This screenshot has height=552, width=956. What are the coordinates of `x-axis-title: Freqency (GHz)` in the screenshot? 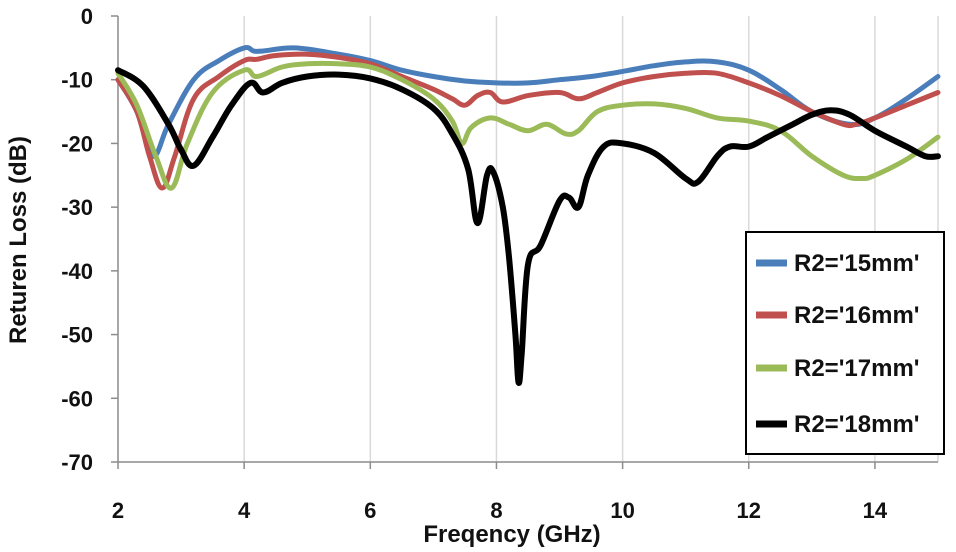 It's located at (511, 534).